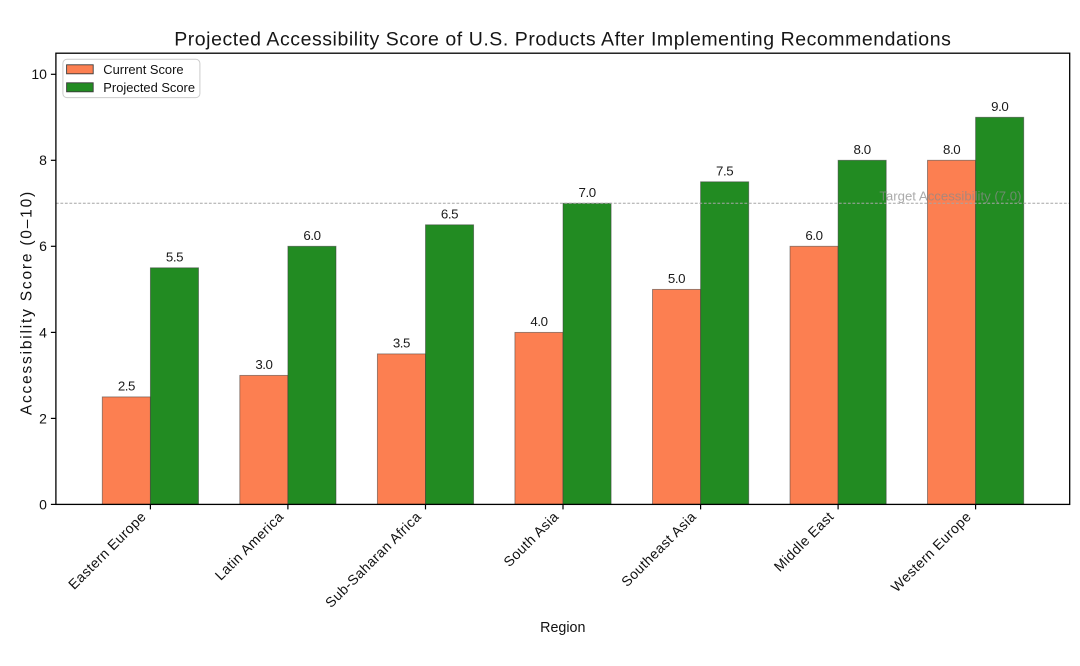  I want to click on svg-text: Accessibility Score (0–10), so click(27, 302).